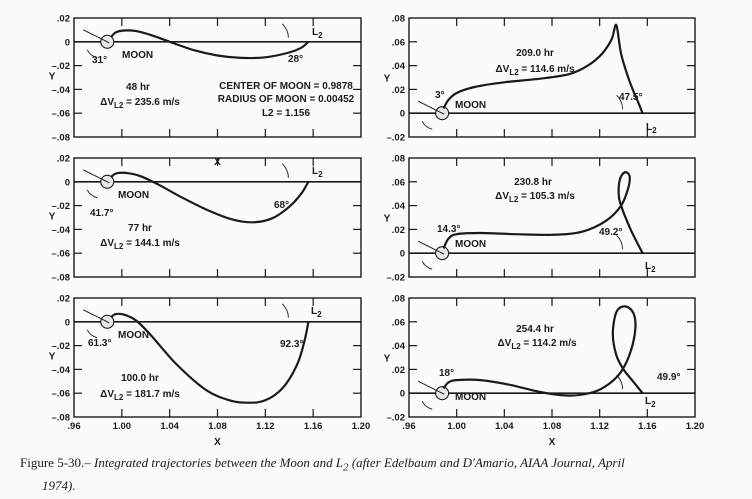 This screenshot has width=752, height=499. I want to click on x-tick-label: .96, so click(73, 426).